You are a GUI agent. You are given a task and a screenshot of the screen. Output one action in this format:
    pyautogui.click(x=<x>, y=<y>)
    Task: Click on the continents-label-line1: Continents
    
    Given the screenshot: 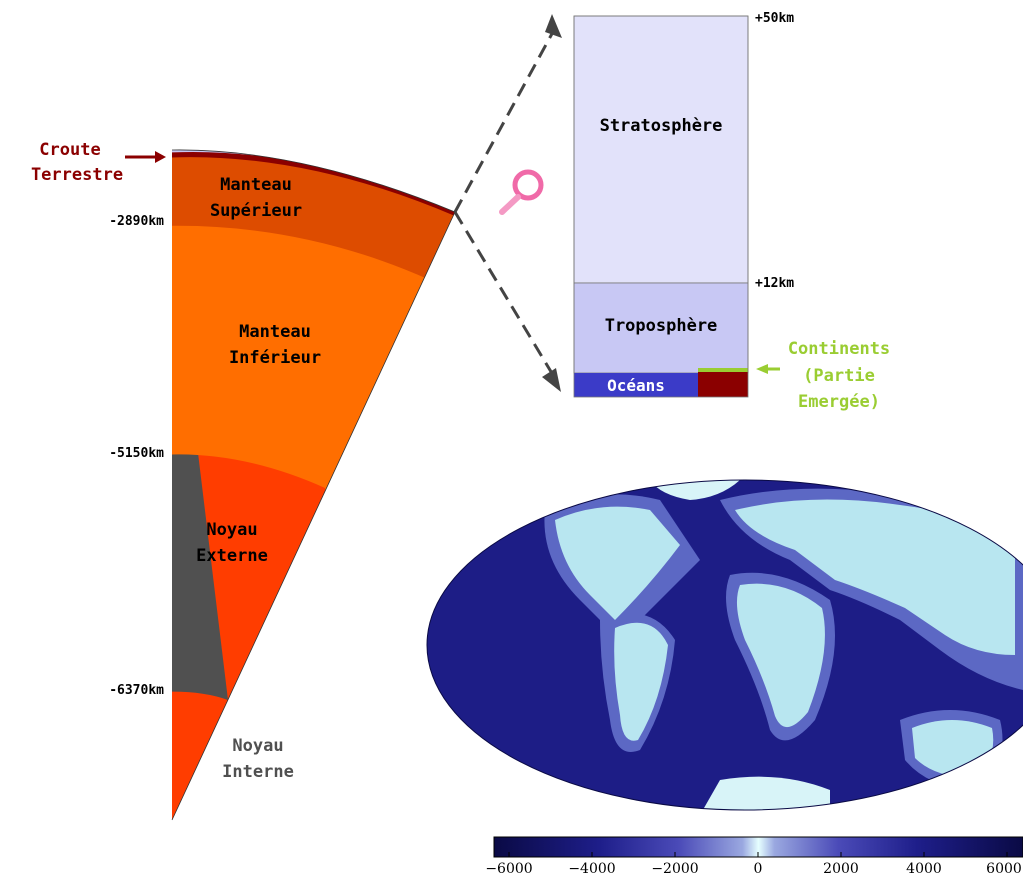 What is the action you would take?
    pyautogui.click(x=839, y=349)
    